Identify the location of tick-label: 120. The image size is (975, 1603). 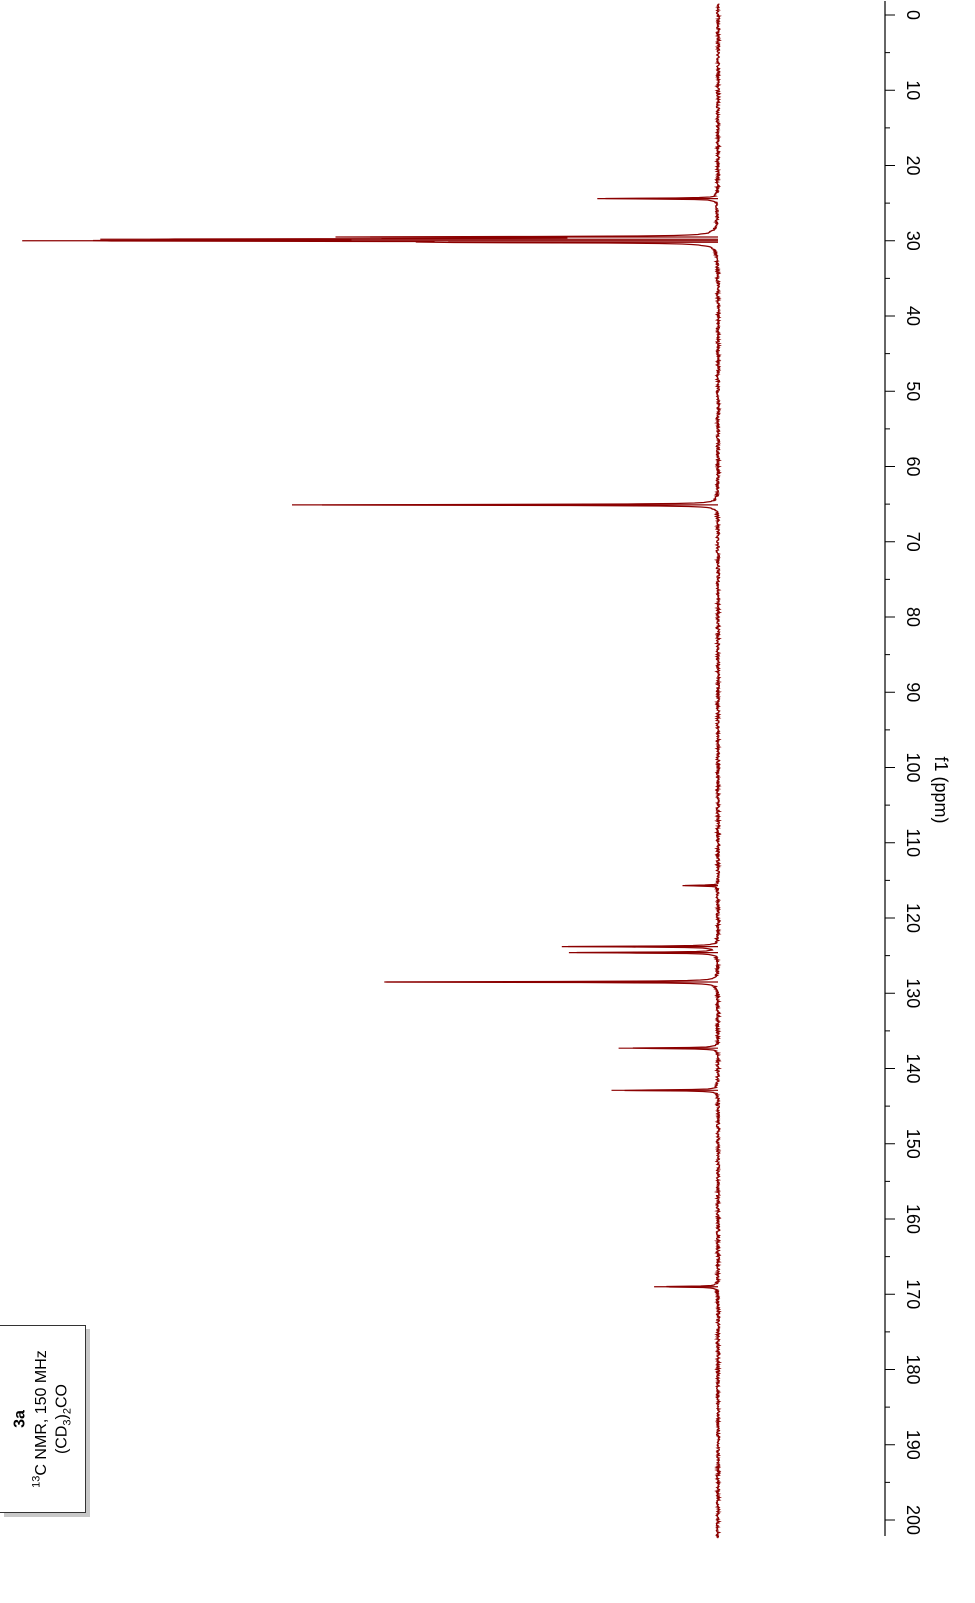
(913, 918).